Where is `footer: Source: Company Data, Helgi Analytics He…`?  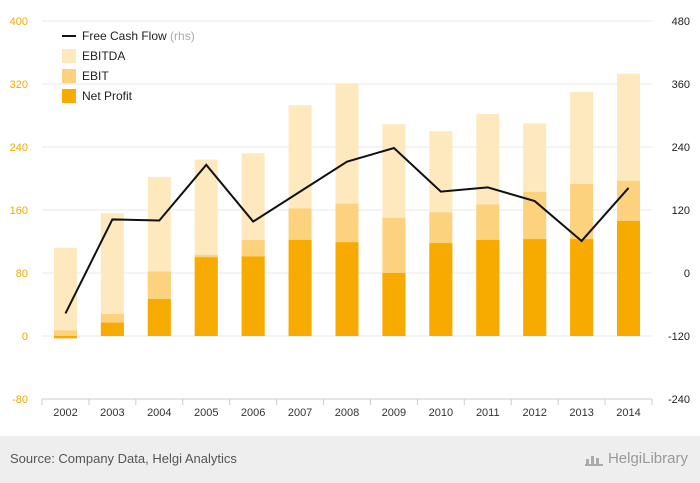
footer: Source: Company Data, Helgi Analytics He… is located at coordinates (350, 459).